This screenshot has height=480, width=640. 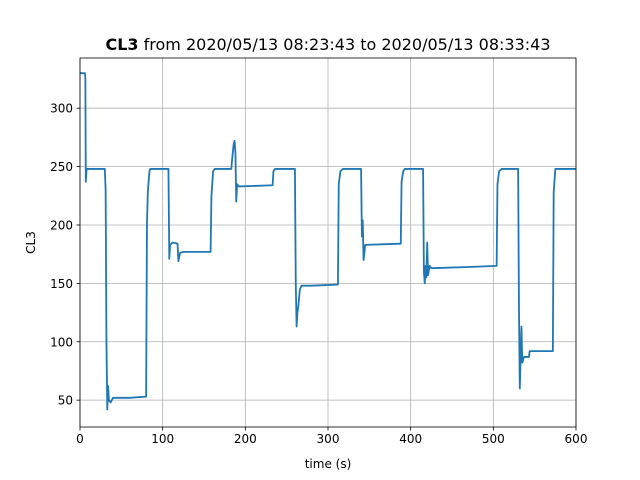 I want to click on x-tick-label: 500, so click(x=493, y=439).